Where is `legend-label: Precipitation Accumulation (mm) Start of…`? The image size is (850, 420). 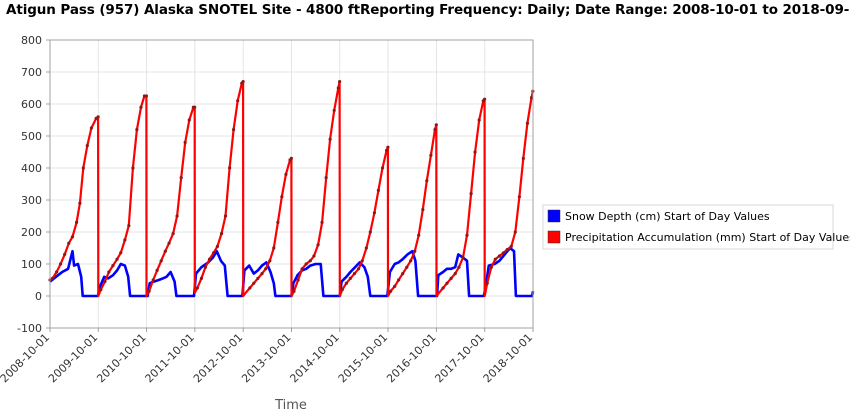
legend-label: Precipitation Accumulation (mm) Start of… is located at coordinates (707, 237).